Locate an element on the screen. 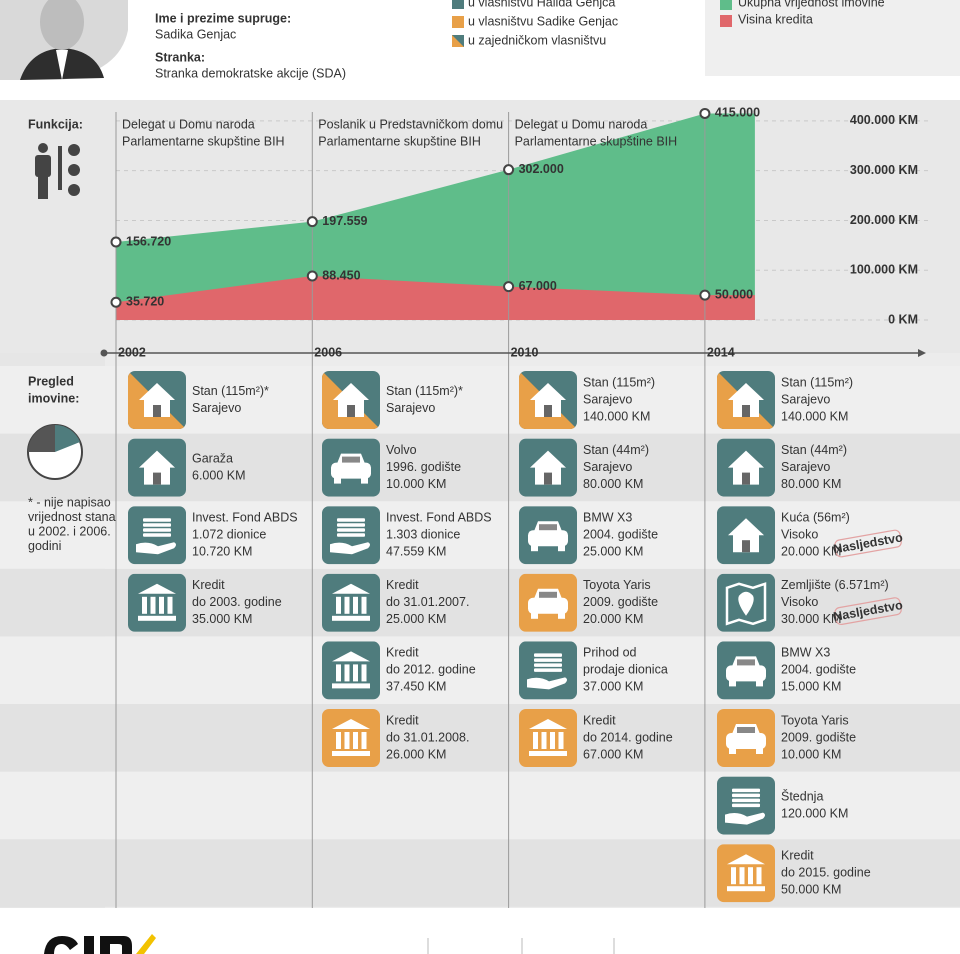 The width and height of the screenshot is (960, 954). party-label: Stranka: is located at coordinates (180, 57).